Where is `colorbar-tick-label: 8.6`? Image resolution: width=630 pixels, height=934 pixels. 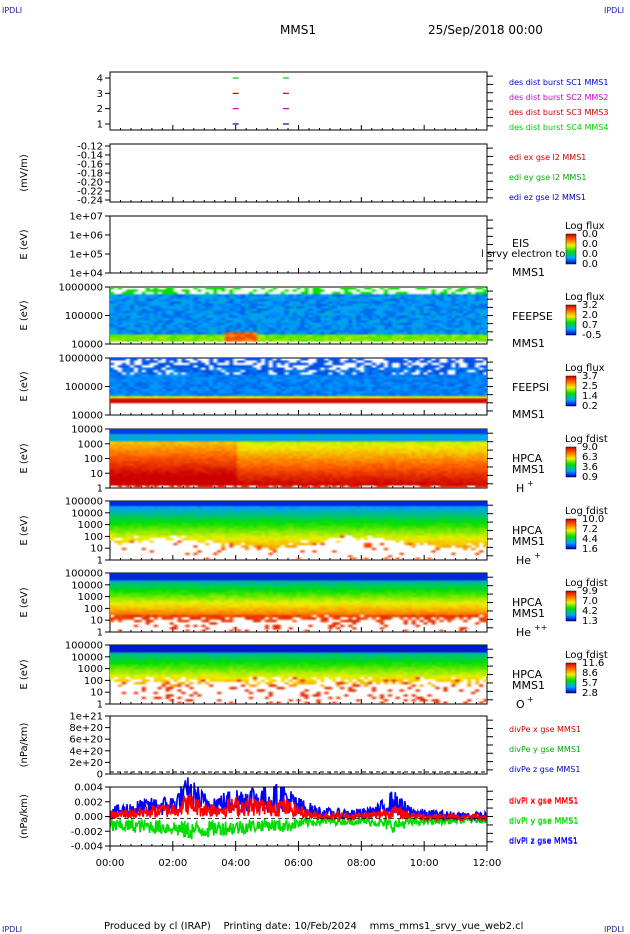
colorbar-tick-label: 8.6 is located at coordinates (590, 673).